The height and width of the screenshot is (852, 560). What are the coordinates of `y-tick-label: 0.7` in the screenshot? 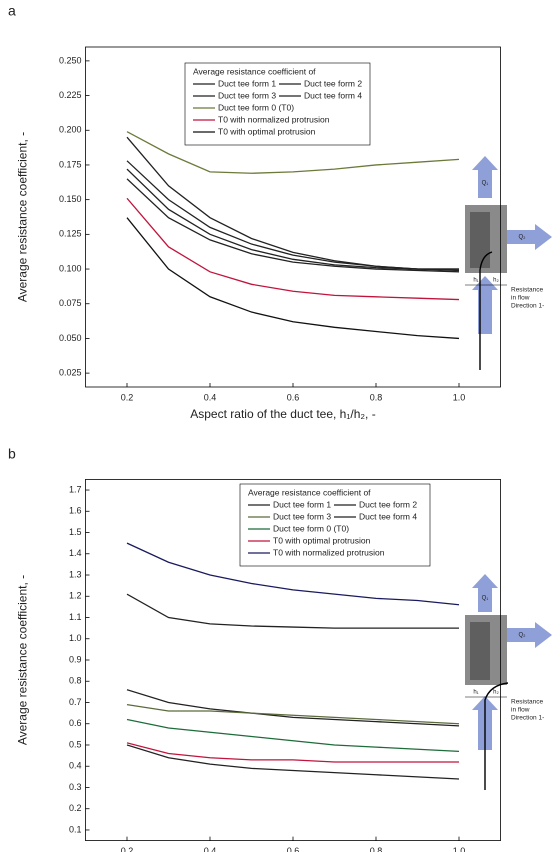 It's located at (75, 702).